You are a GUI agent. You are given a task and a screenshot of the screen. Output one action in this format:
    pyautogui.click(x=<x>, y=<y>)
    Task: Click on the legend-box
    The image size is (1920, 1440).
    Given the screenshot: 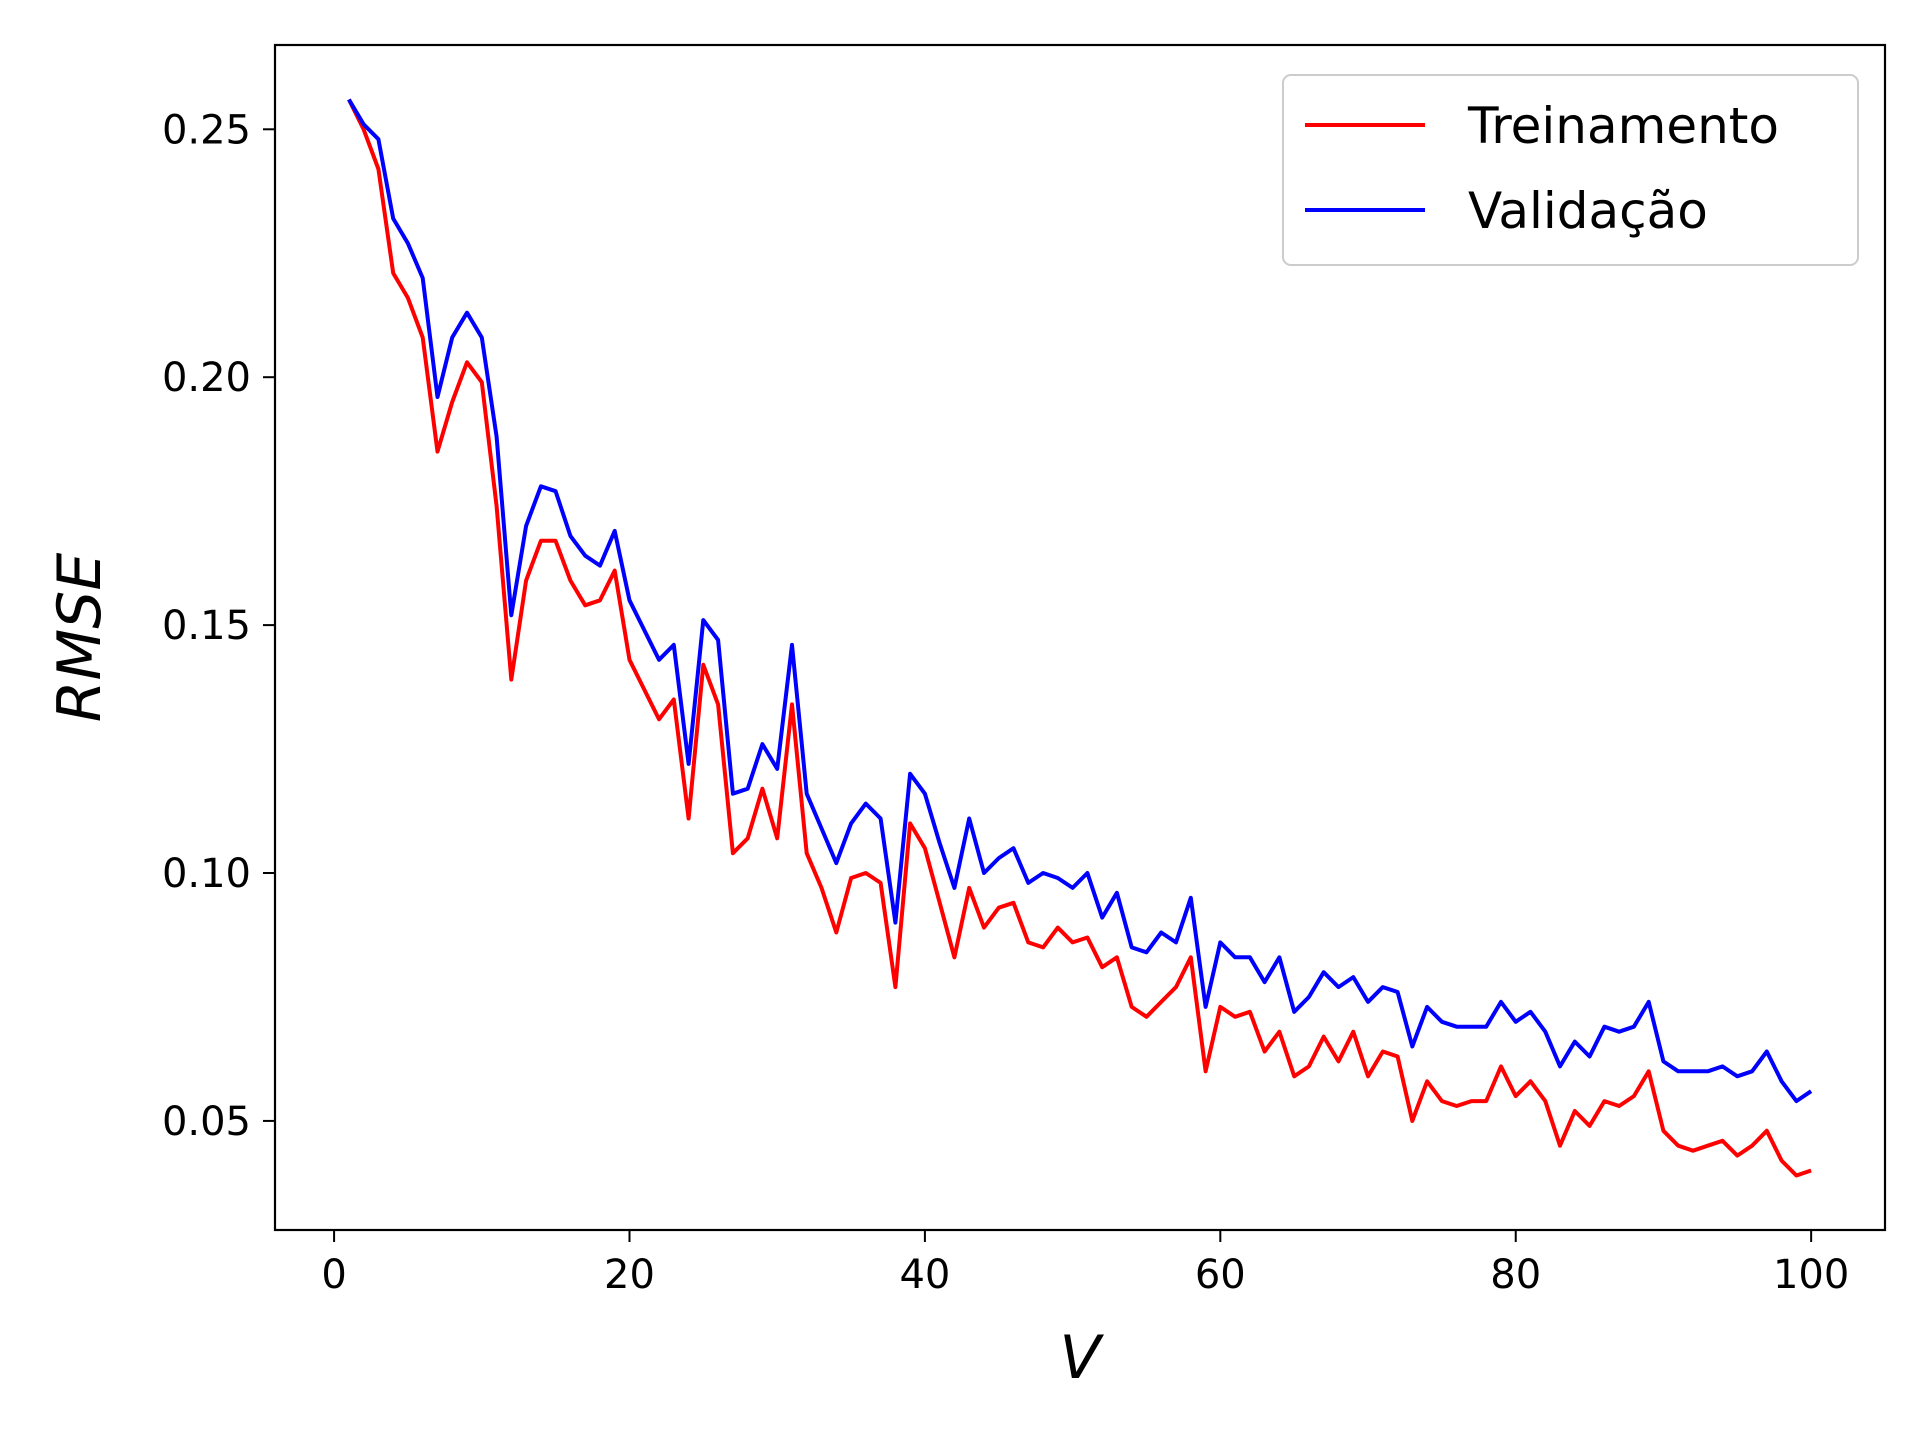 What is the action you would take?
    pyautogui.click(x=1570, y=170)
    